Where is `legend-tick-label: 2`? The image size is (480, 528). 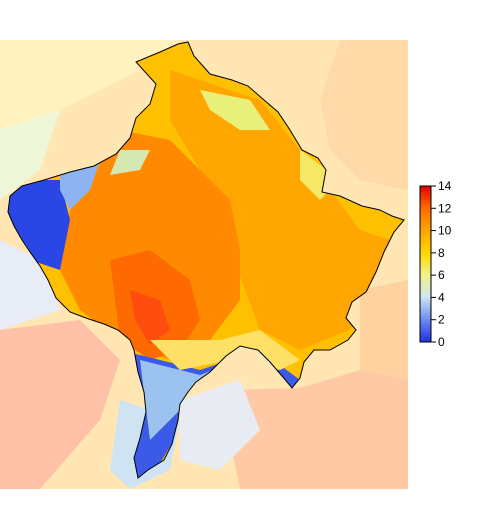 legend-tick-label: 2 is located at coordinates (441, 320).